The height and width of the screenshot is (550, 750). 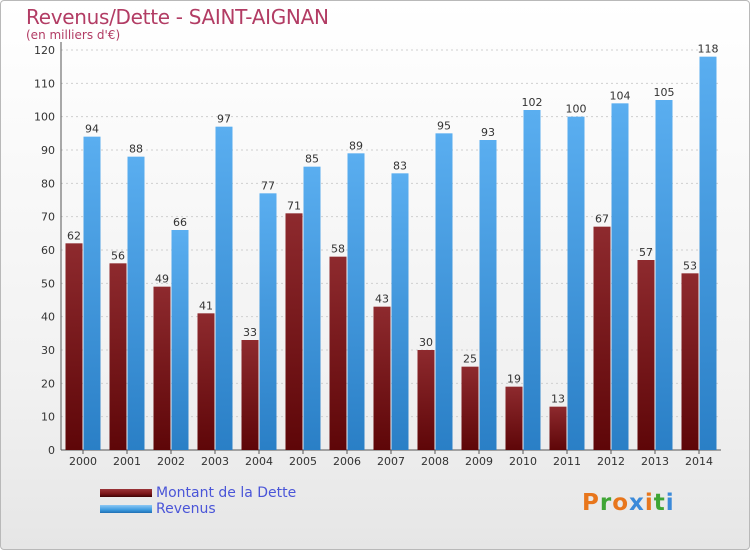 I want to click on y-tick-label-10: 10, so click(x=48, y=417).